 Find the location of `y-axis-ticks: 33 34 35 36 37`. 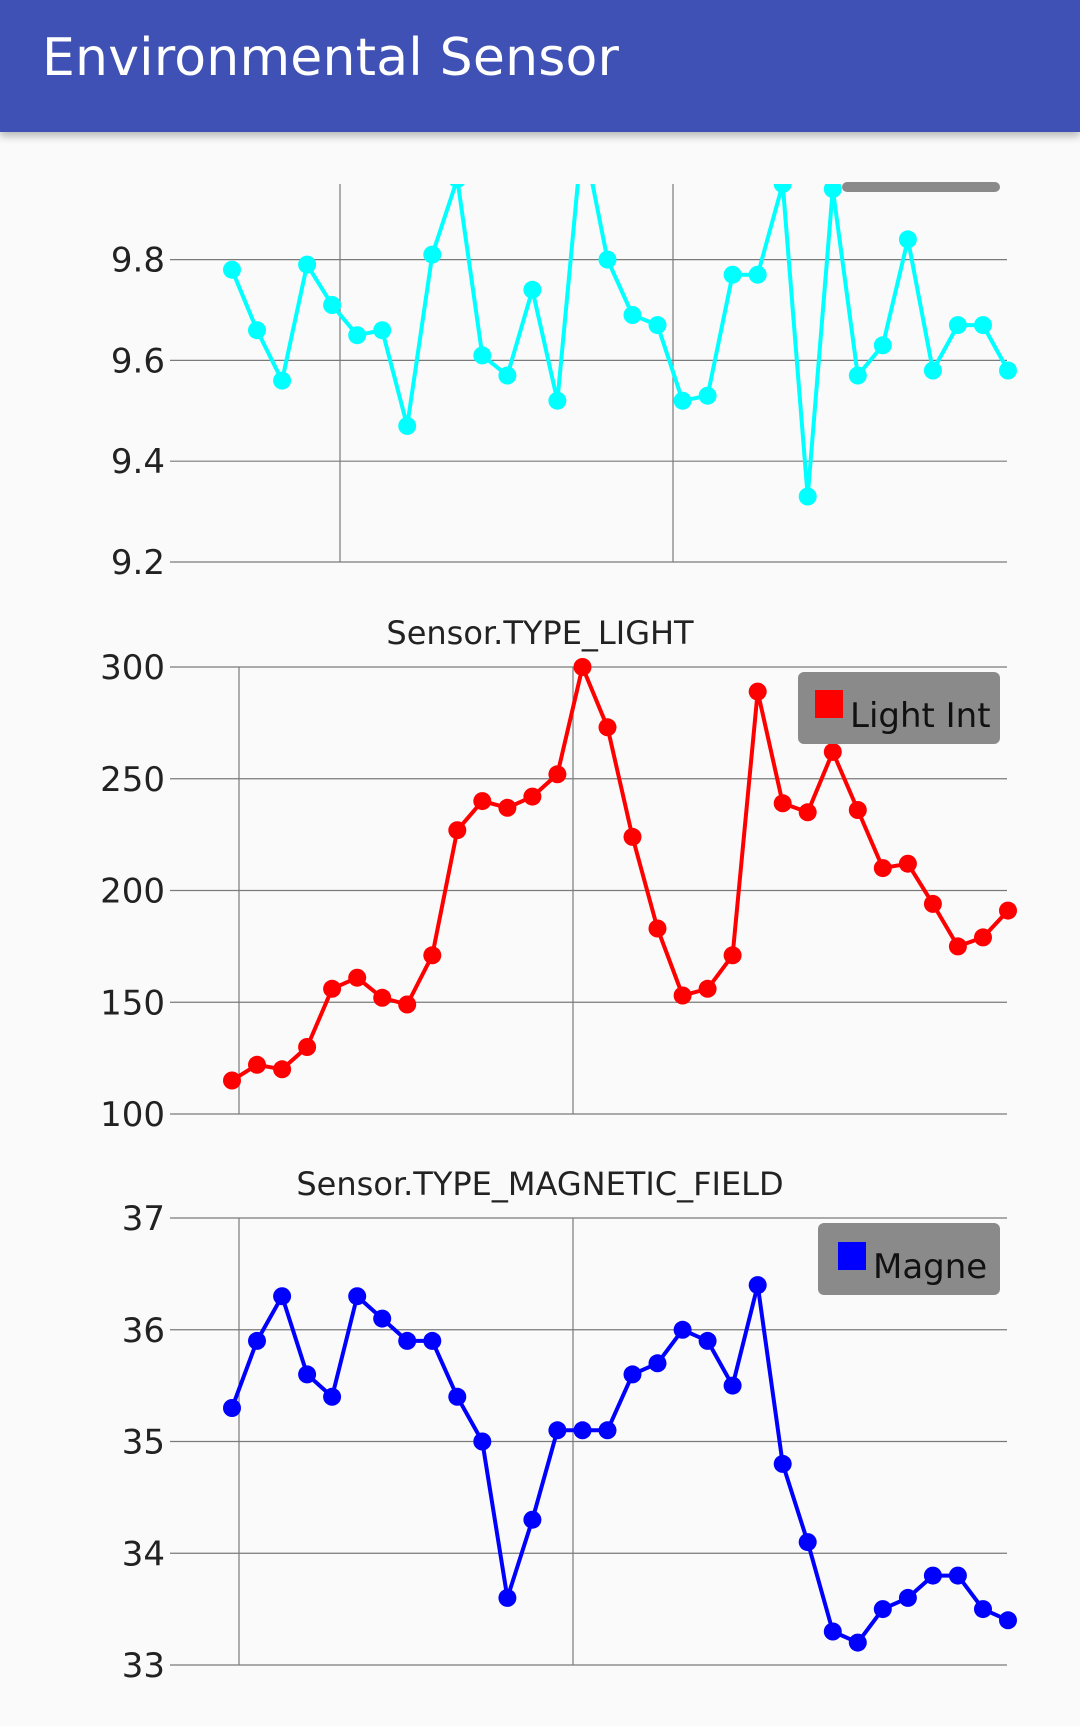

y-axis-ticks: 33 34 35 36 37 is located at coordinates (143, 1442).